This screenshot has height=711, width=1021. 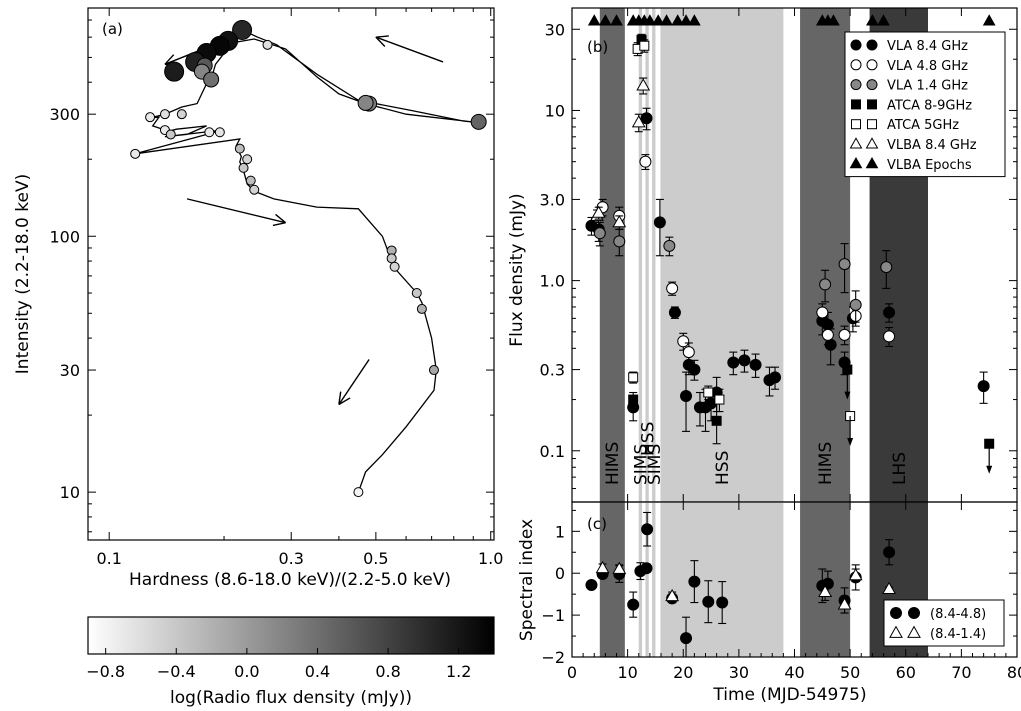 What do you see at coordinates (290, 558) in the screenshot?
I see `x-tick-label: 0.3` at bounding box center [290, 558].